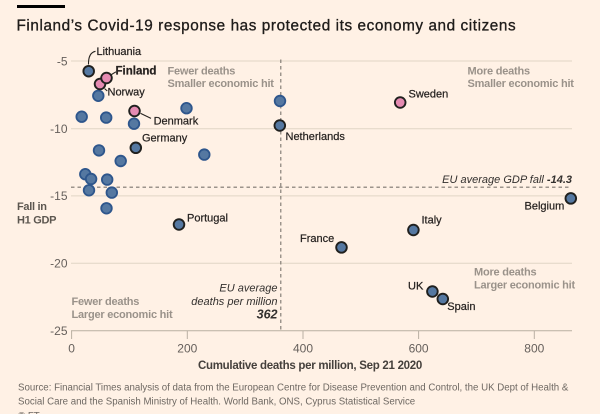 The image size is (600, 414). What do you see at coordinates (317, 239) in the screenshot?
I see `svg-text: France` at bounding box center [317, 239].